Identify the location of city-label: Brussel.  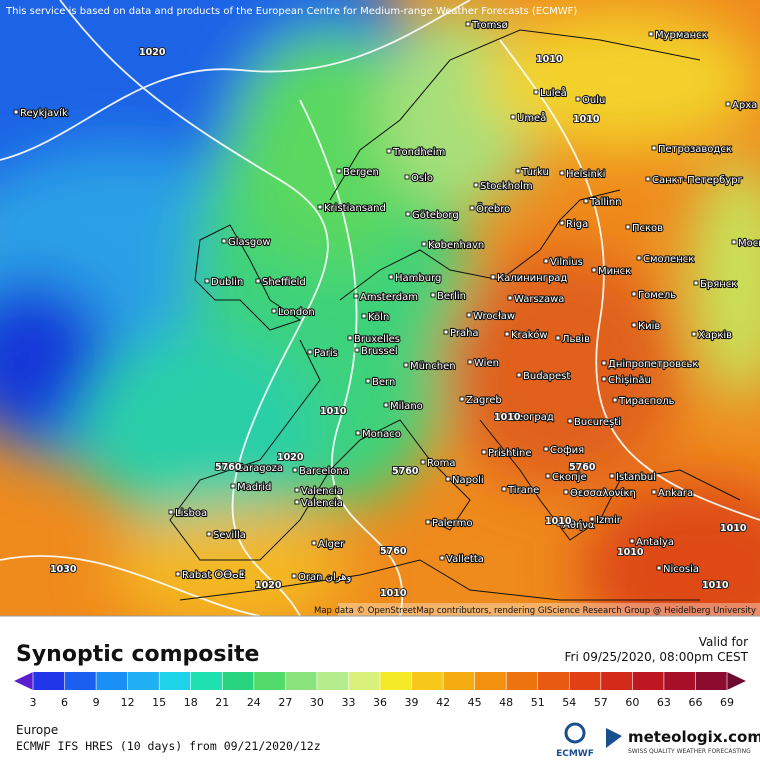
(379, 351).